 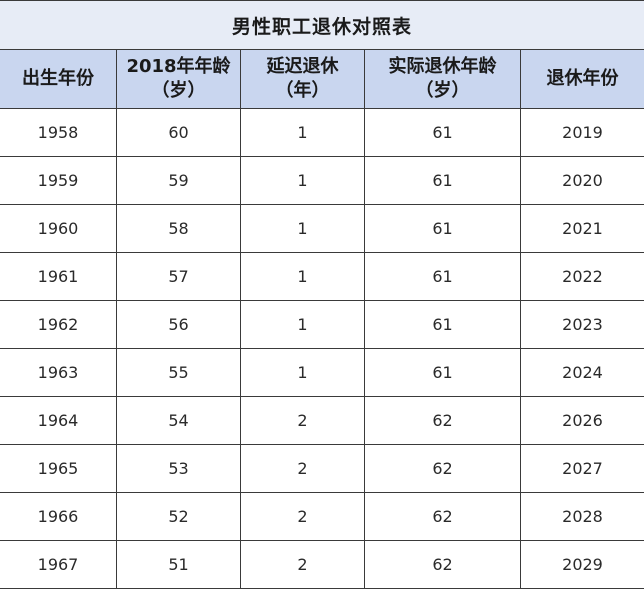 I want to click on table-row: 1965 53 2 62 2027, so click(x=322, y=468).